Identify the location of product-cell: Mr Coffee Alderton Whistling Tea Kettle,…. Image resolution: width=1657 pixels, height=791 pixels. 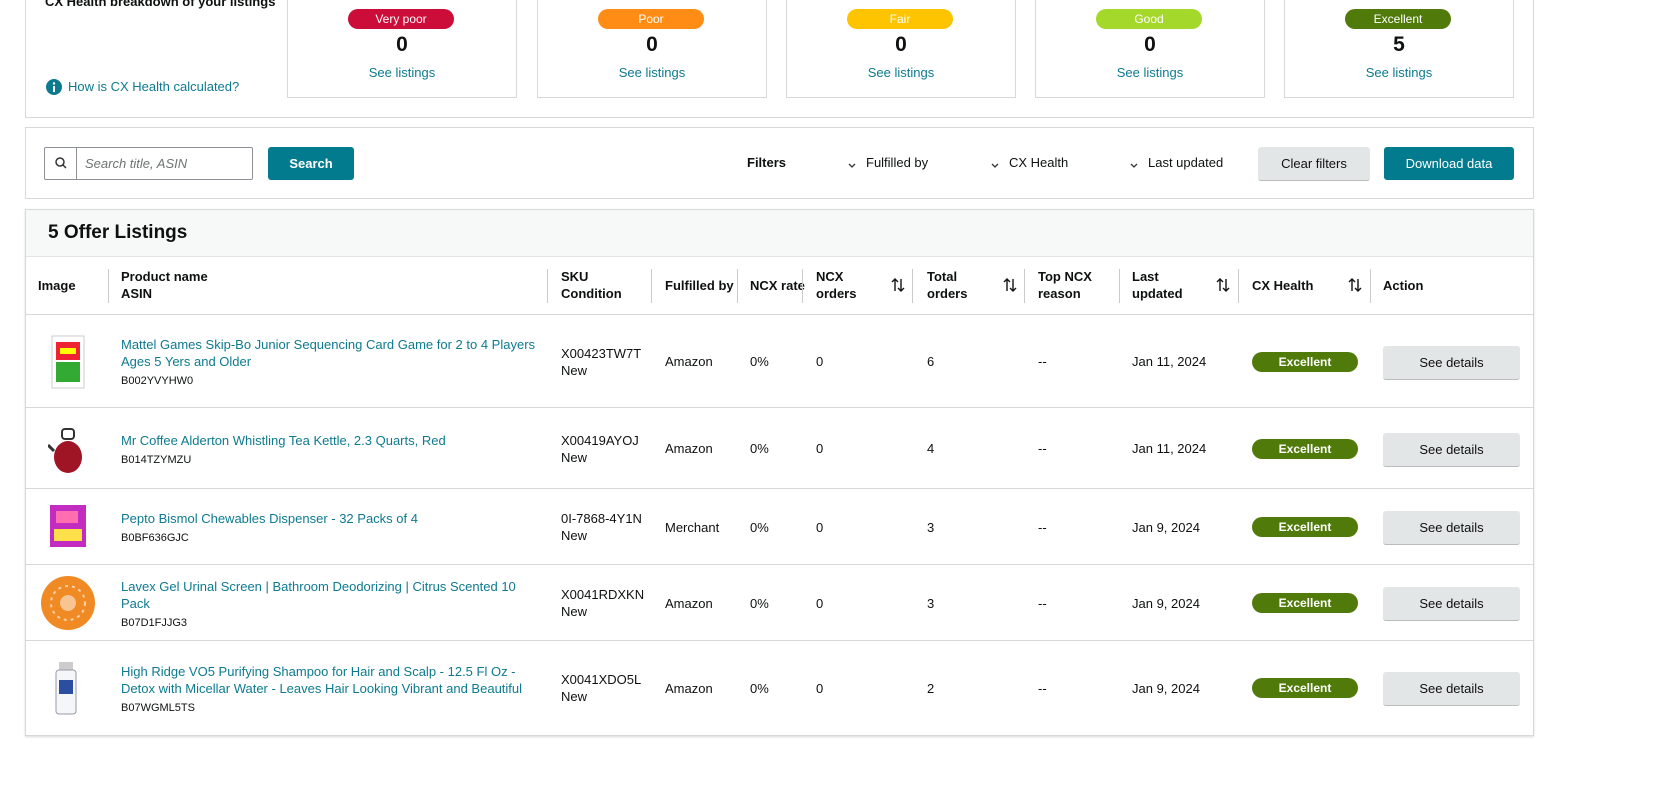
(328, 448).